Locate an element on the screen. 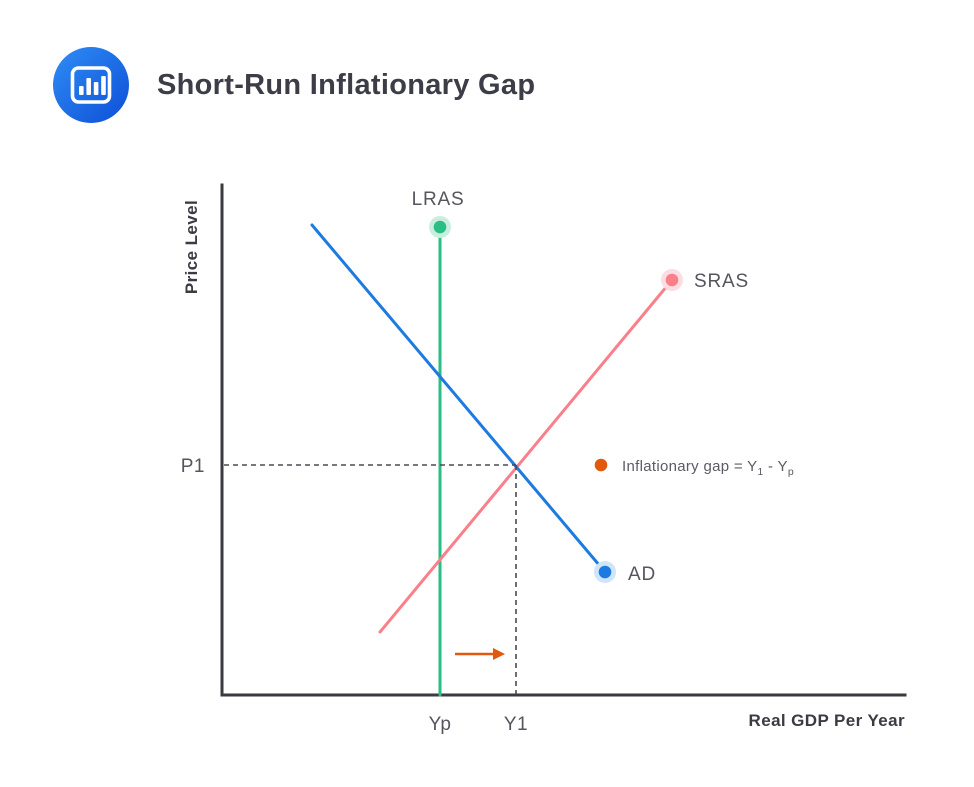 This screenshot has height=787, width=974. yp-tick-label: Yp is located at coordinates (440, 724).